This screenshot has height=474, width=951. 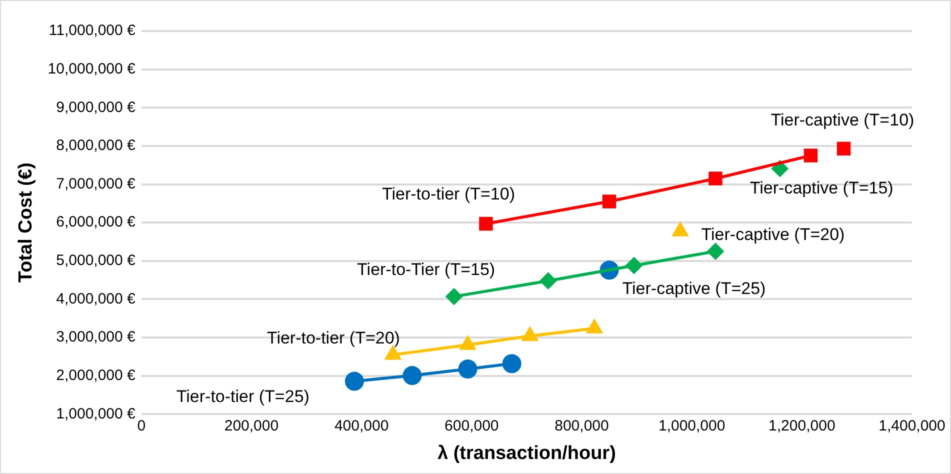 What do you see at coordinates (581, 425) in the screenshot?
I see `x-tick-label: 800,000` at bounding box center [581, 425].